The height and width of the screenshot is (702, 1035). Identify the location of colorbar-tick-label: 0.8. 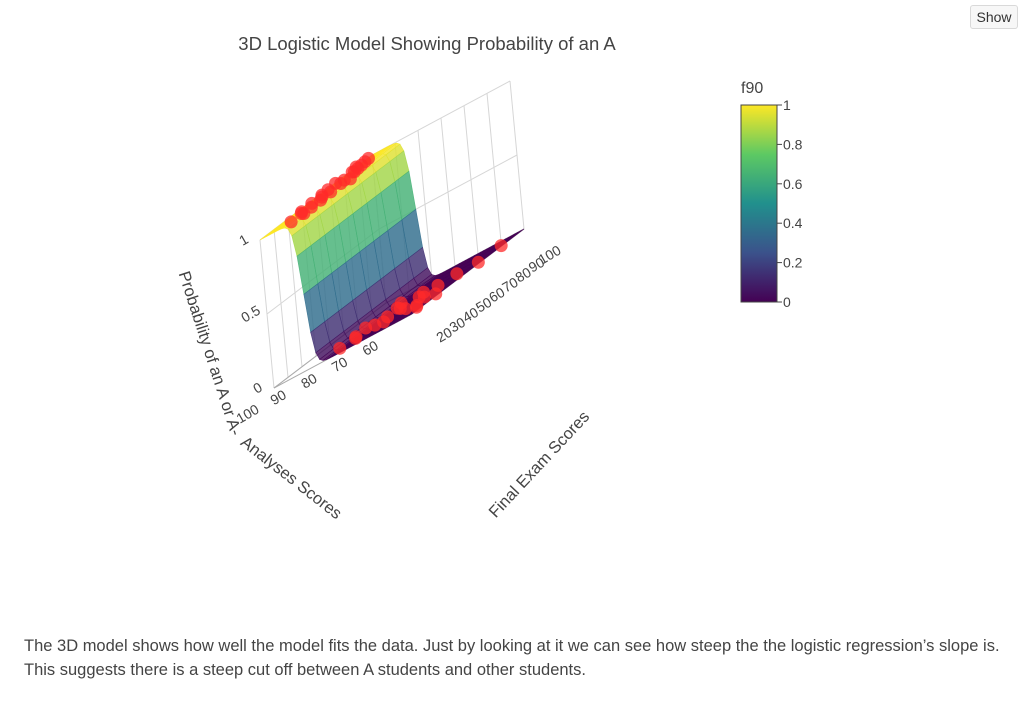
(793, 144).